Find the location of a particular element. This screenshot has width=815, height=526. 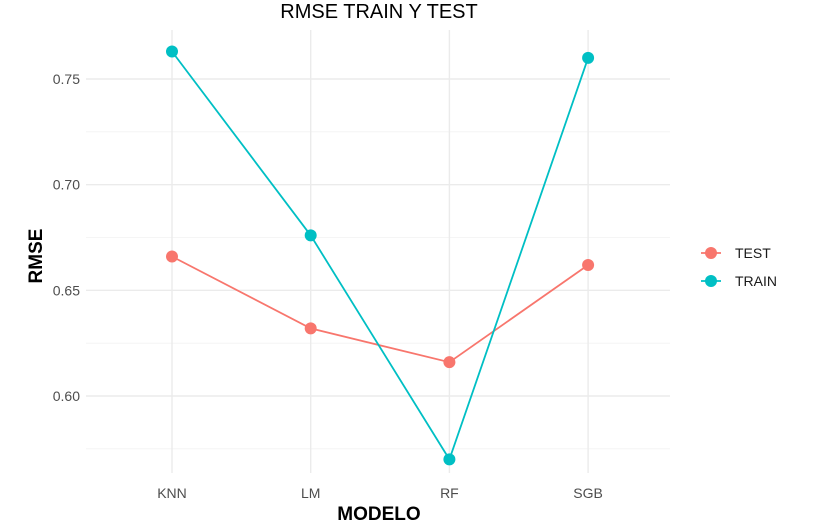

legend: TEST TRAIN is located at coordinates (739, 267).